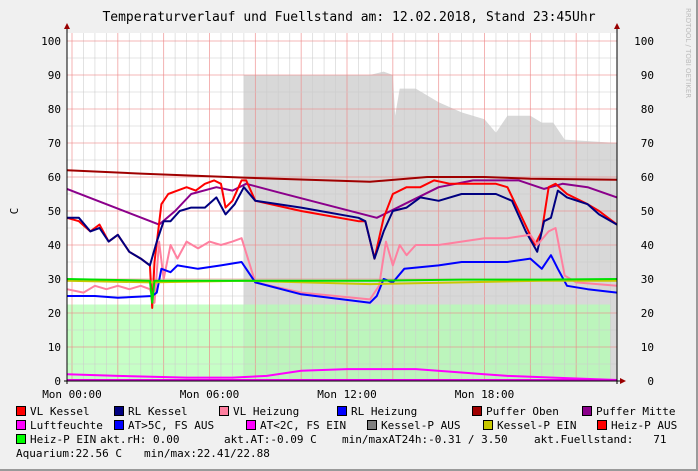  I want to click on watermark: RRDTOOL / TOBI OETIKER, so click(688, 53).